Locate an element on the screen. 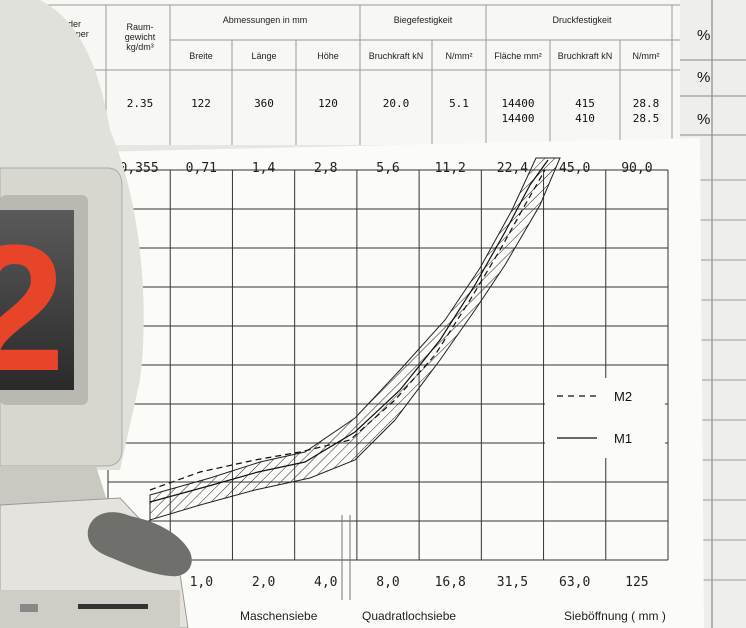 The width and height of the screenshot is (746, 628). cell-flaeche-2: 14400 is located at coordinates (517, 118).